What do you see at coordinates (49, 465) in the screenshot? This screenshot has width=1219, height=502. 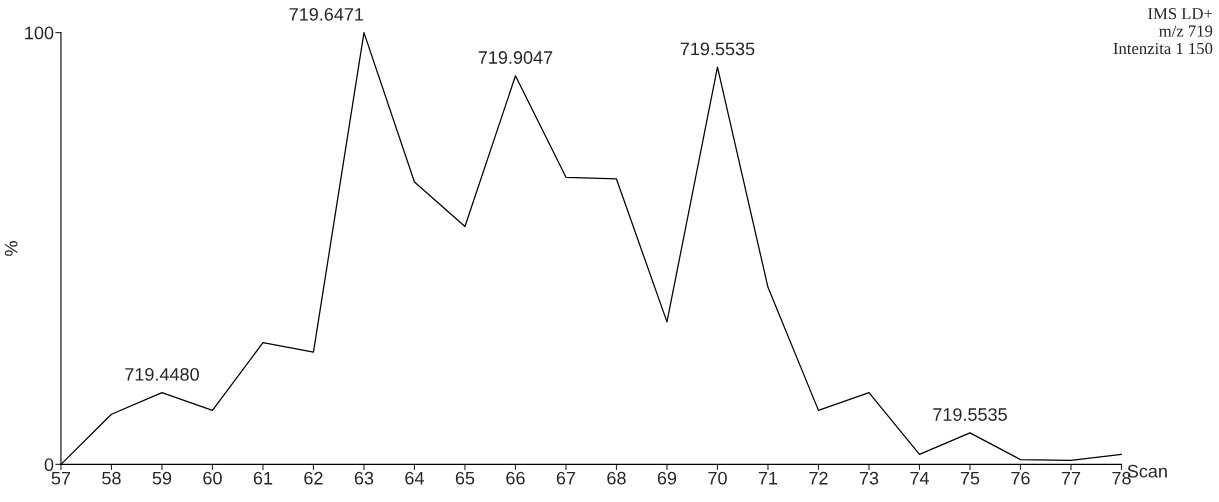 I see `y-tick-label: 0` at bounding box center [49, 465].